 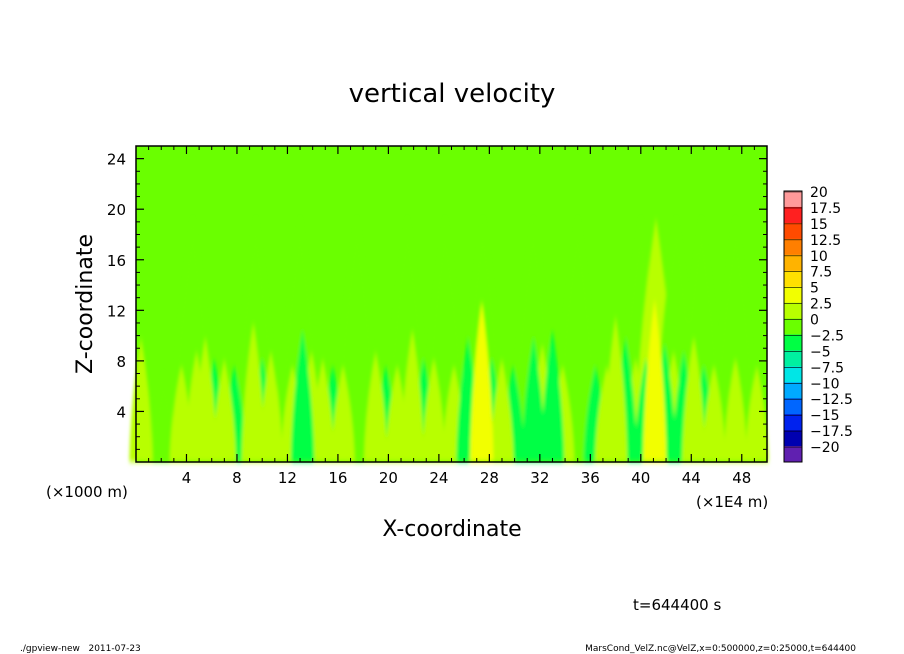 What do you see at coordinates (825, 209) in the screenshot?
I see `colorbar-label: 17.5` at bounding box center [825, 209].